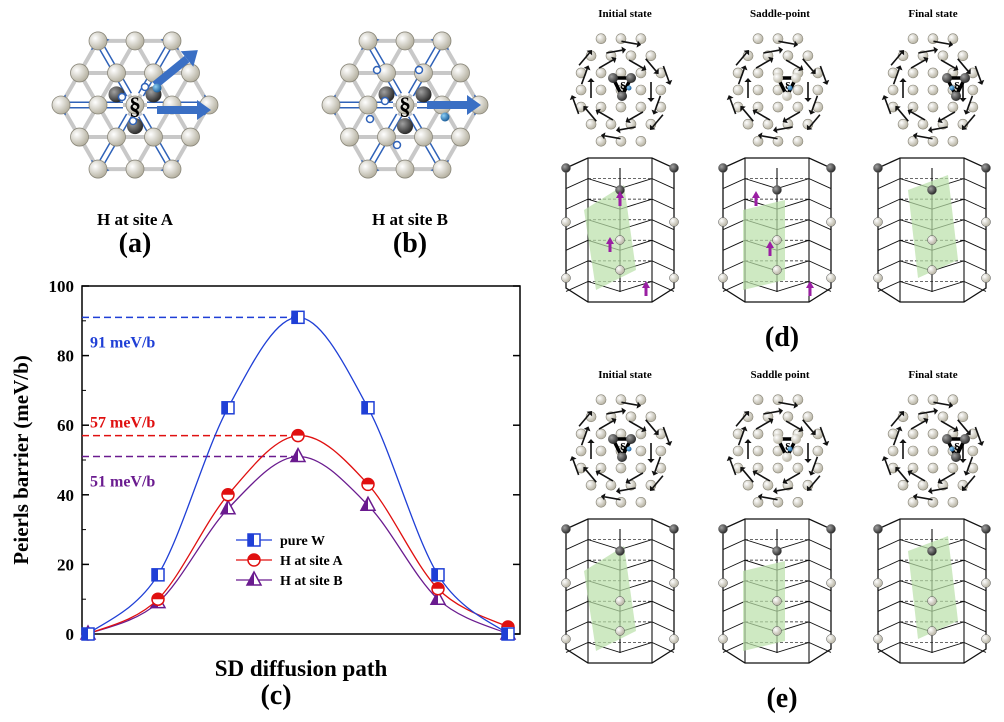 The width and height of the screenshot is (1004, 722). I want to click on core-triangle, so click(622, 449).